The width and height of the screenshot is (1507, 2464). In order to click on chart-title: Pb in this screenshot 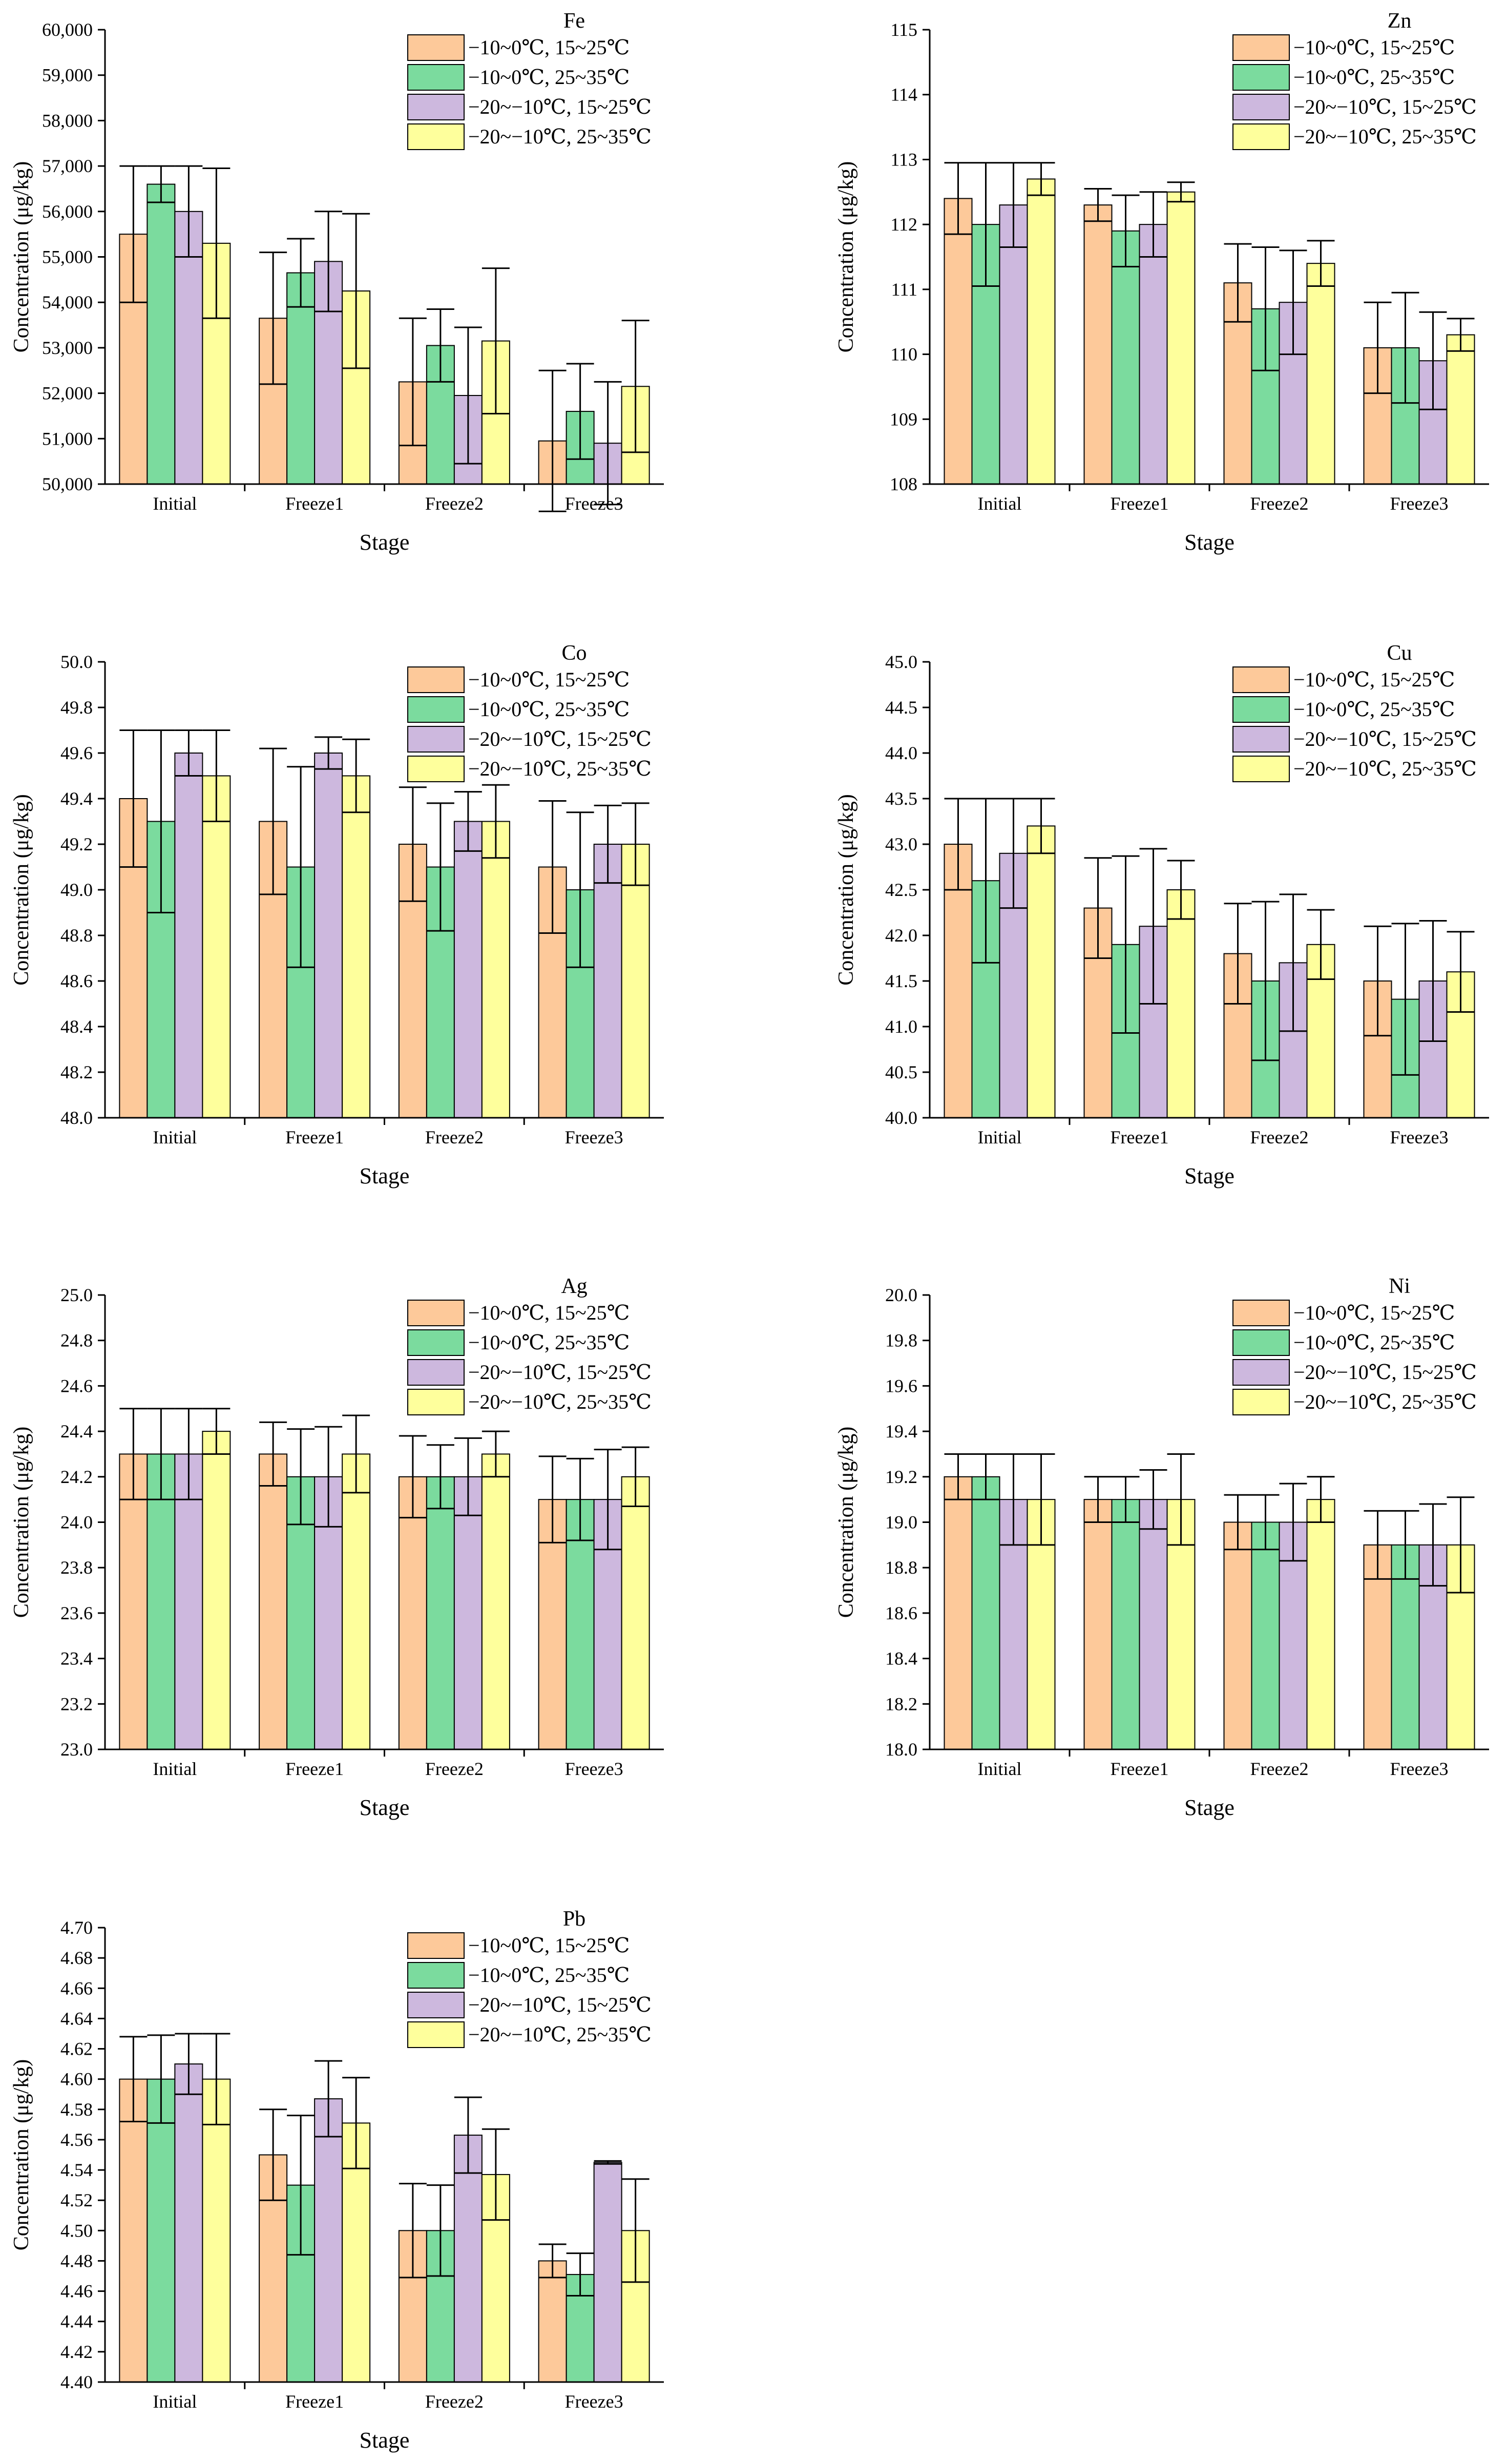, I will do `click(574, 1919)`.